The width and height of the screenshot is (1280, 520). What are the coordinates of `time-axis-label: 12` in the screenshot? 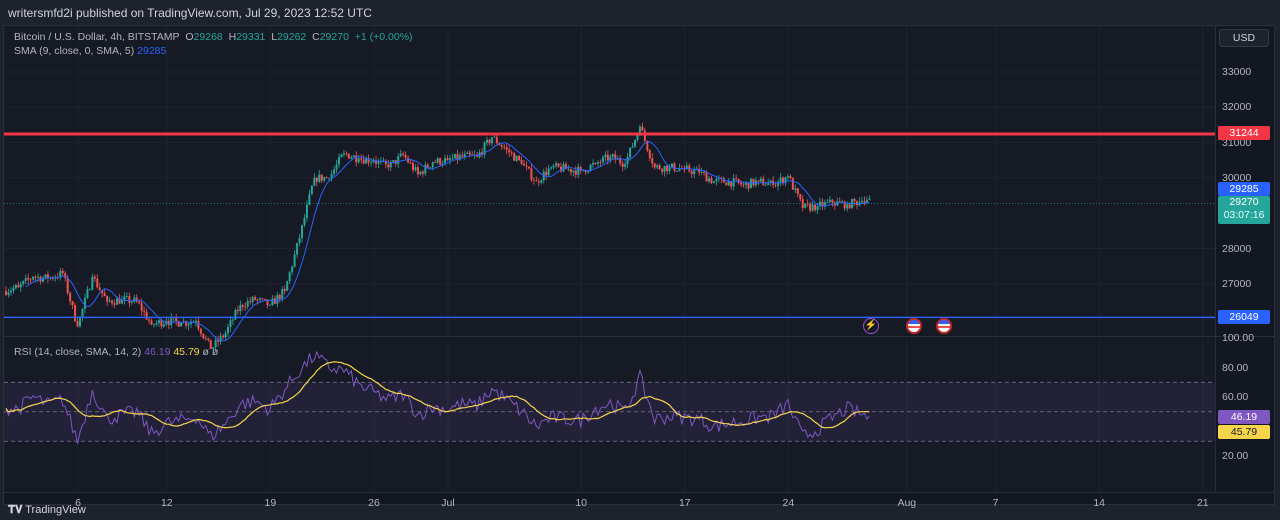 It's located at (166, 503).